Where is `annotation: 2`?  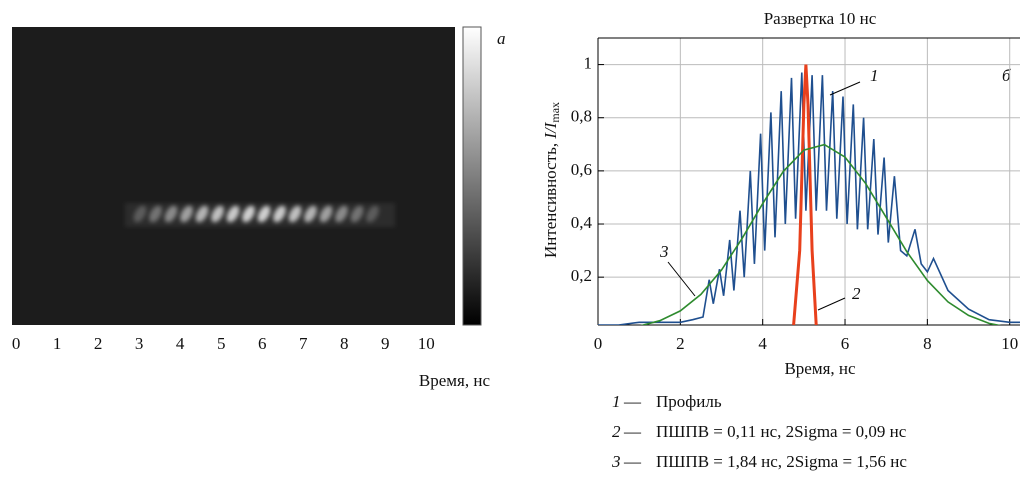
annotation: 2 is located at coordinates (856, 293).